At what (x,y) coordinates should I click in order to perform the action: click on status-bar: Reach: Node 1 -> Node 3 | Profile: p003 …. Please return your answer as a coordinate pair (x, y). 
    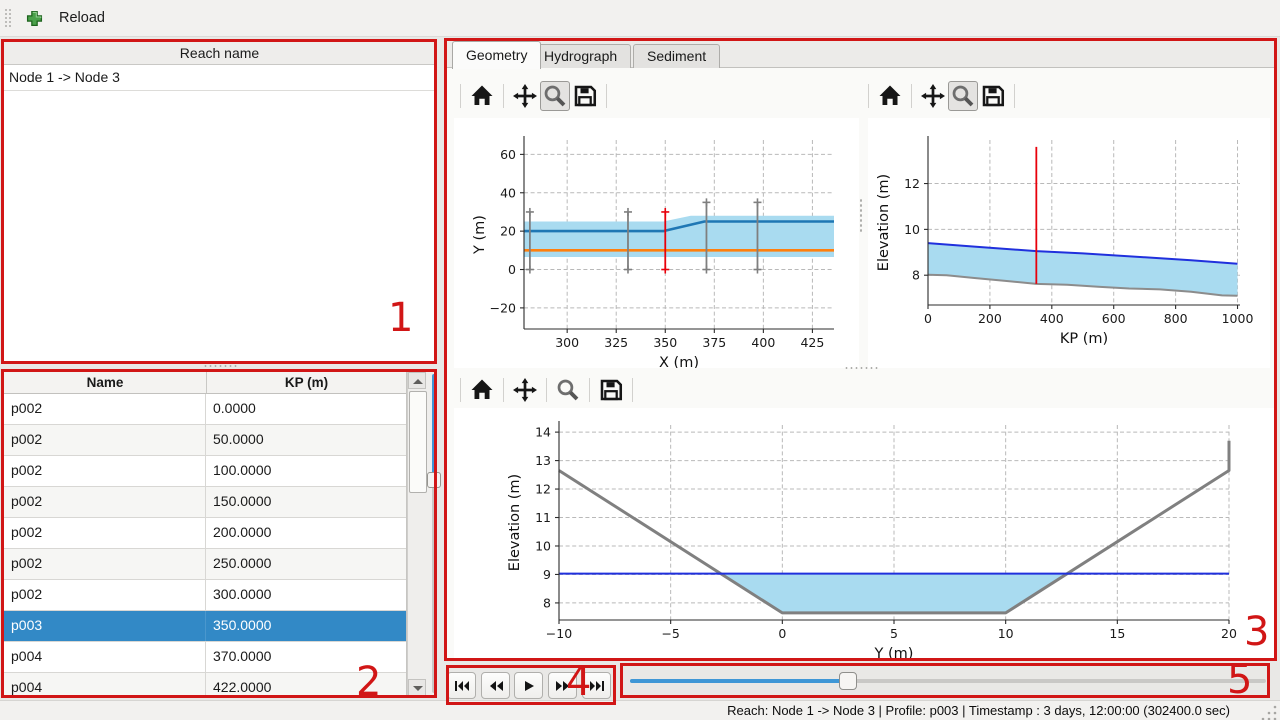
    Looking at the image, I should click on (640, 710).